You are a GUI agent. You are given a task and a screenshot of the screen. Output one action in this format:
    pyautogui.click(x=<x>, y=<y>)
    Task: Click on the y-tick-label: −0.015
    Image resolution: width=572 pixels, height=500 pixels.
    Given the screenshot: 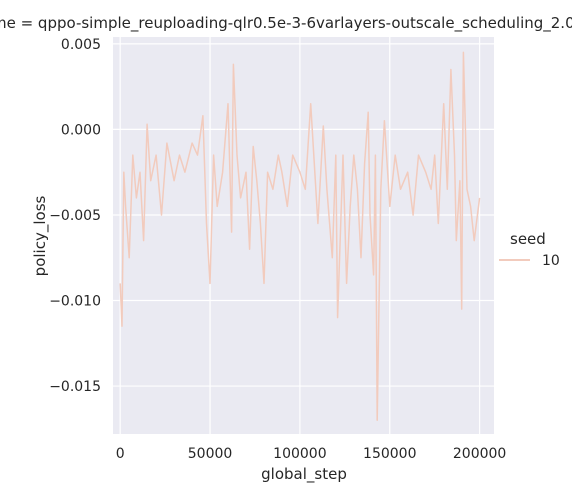 What is the action you would take?
    pyautogui.click(x=75, y=387)
    